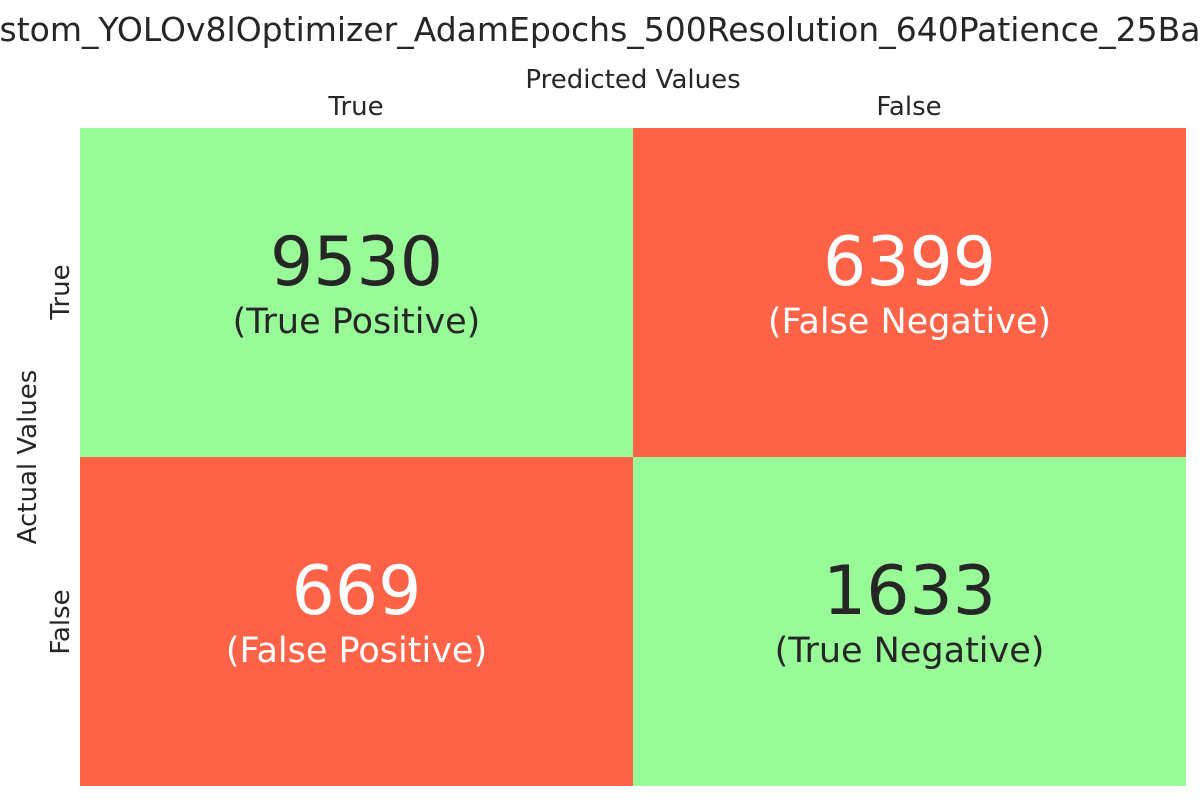 This screenshot has height=800, width=1200. What do you see at coordinates (633, 80) in the screenshot?
I see `x-axis-label: Predicted Values` at bounding box center [633, 80].